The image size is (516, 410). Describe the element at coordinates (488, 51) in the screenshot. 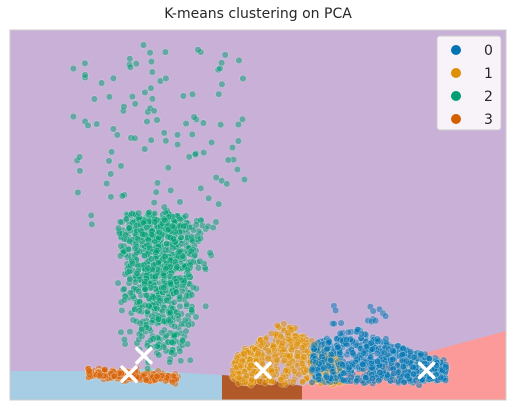

I see `legend-label-0: 0` at that location.